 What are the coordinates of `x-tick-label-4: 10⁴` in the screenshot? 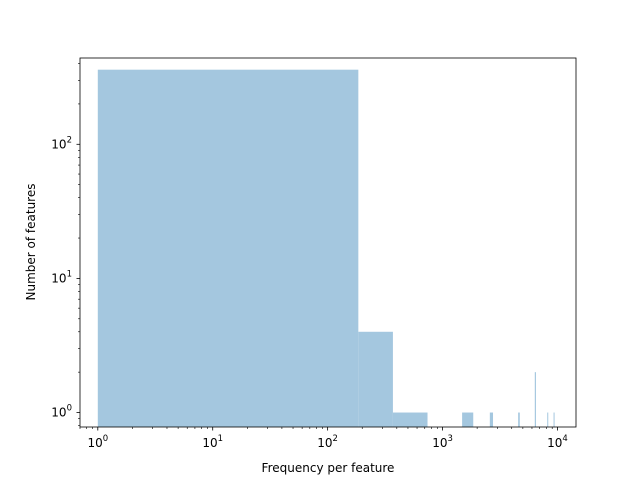 It's located at (557, 442).